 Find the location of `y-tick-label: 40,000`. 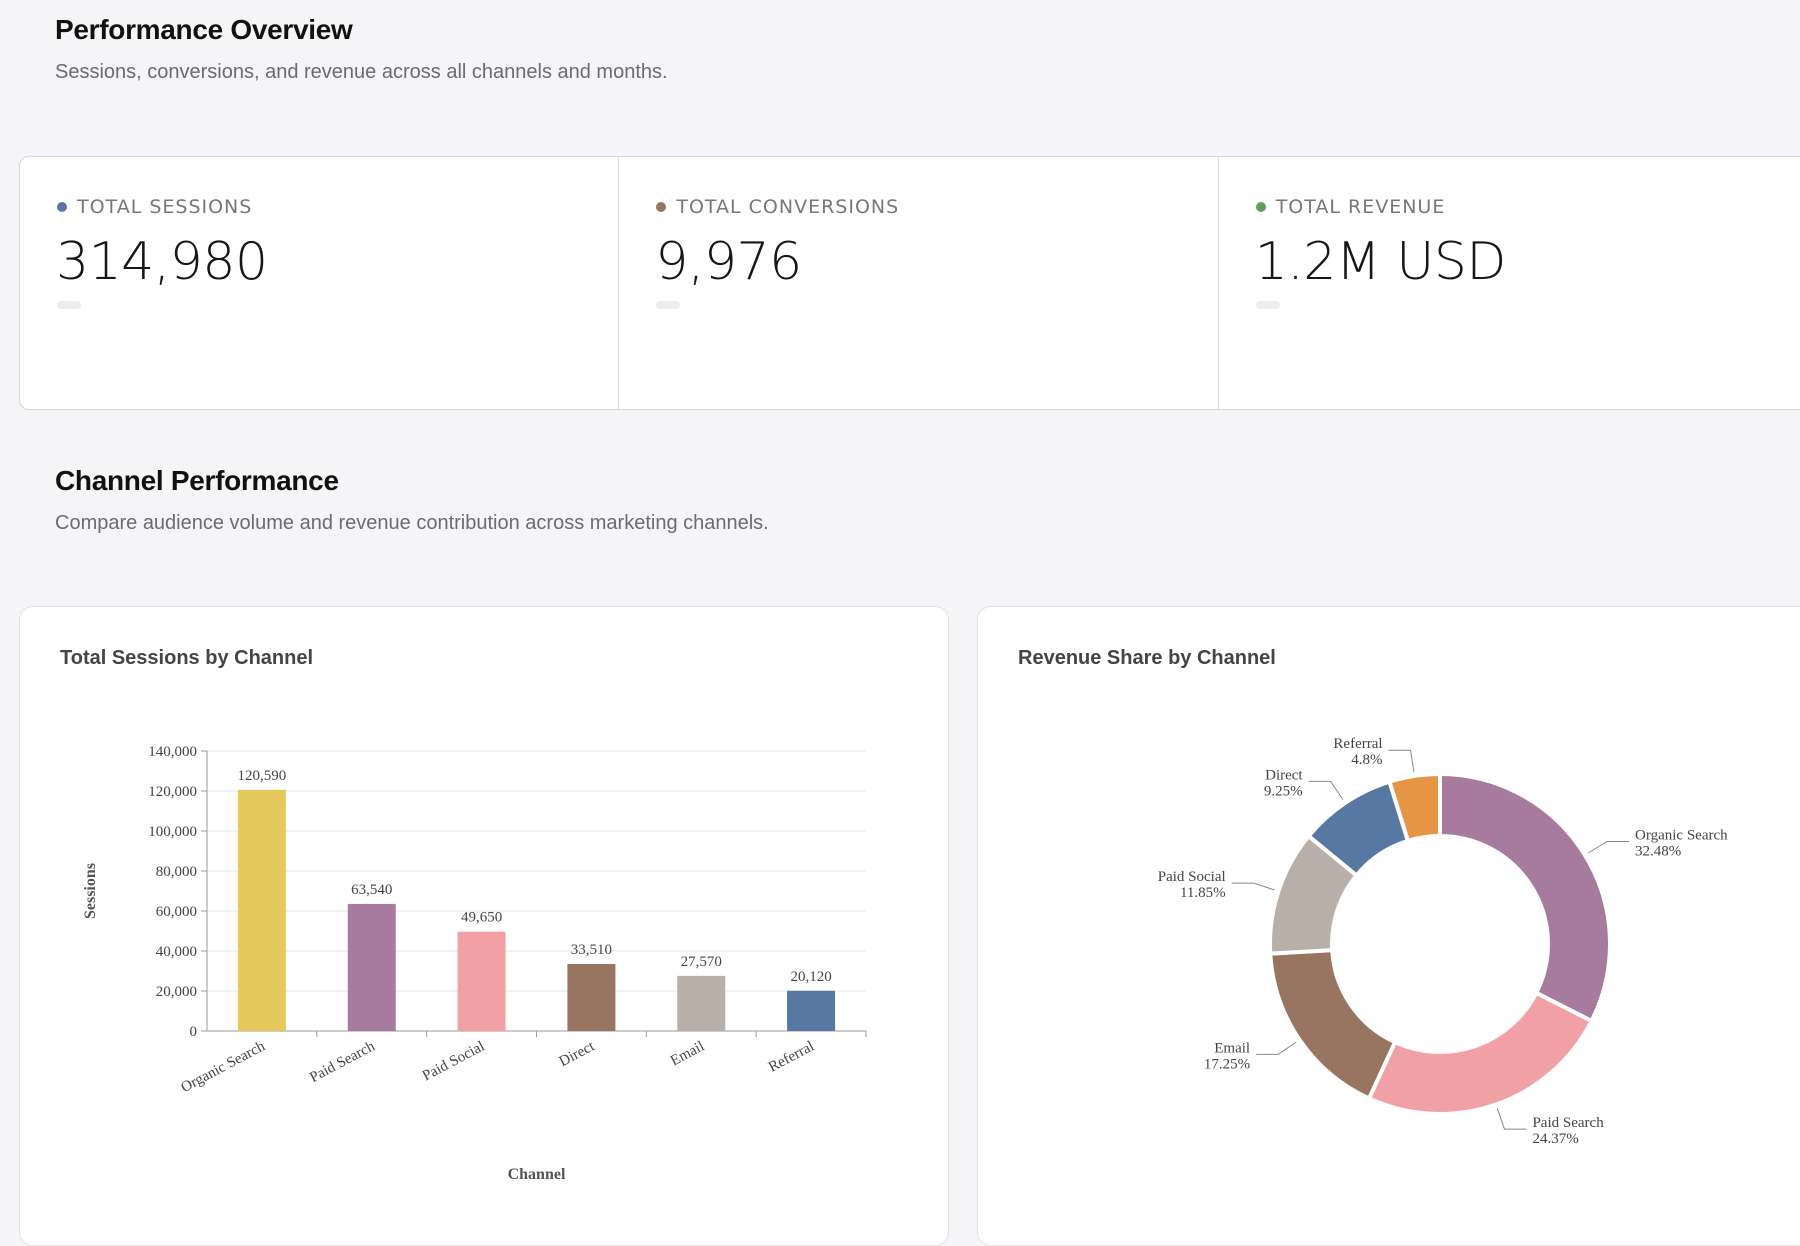

y-tick-label: 40,000 is located at coordinates (176, 952).